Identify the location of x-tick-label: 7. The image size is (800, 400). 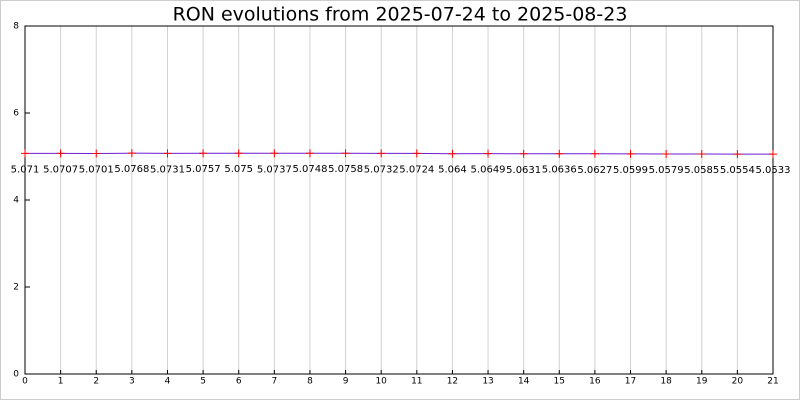
(274, 382).